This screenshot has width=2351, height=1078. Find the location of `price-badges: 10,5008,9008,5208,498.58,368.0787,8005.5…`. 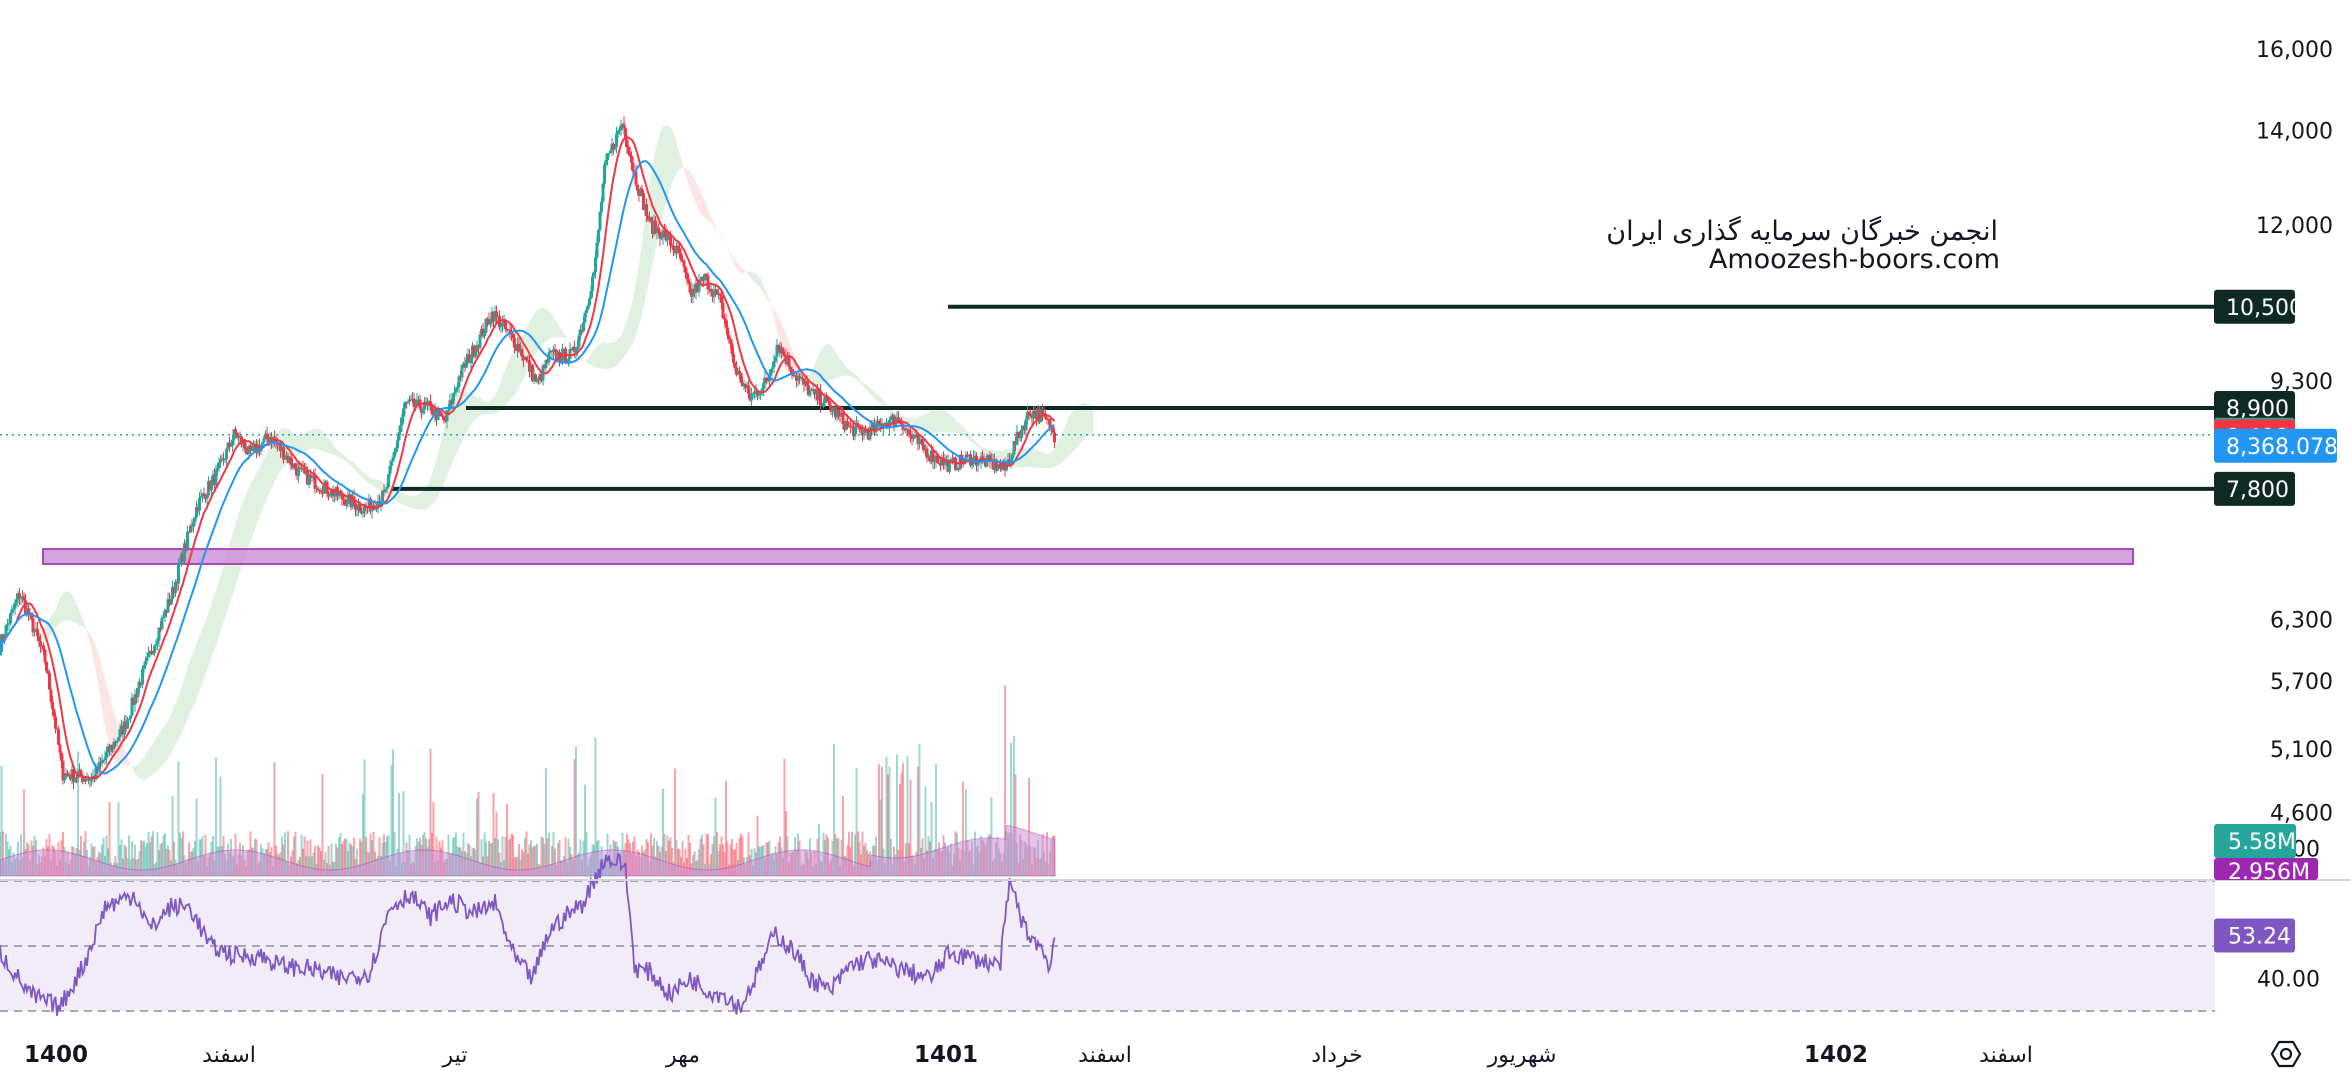

price-badges: 10,5008,9008,5208,498.58,368.0787,8005.5… is located at coordinates (2276, 621).